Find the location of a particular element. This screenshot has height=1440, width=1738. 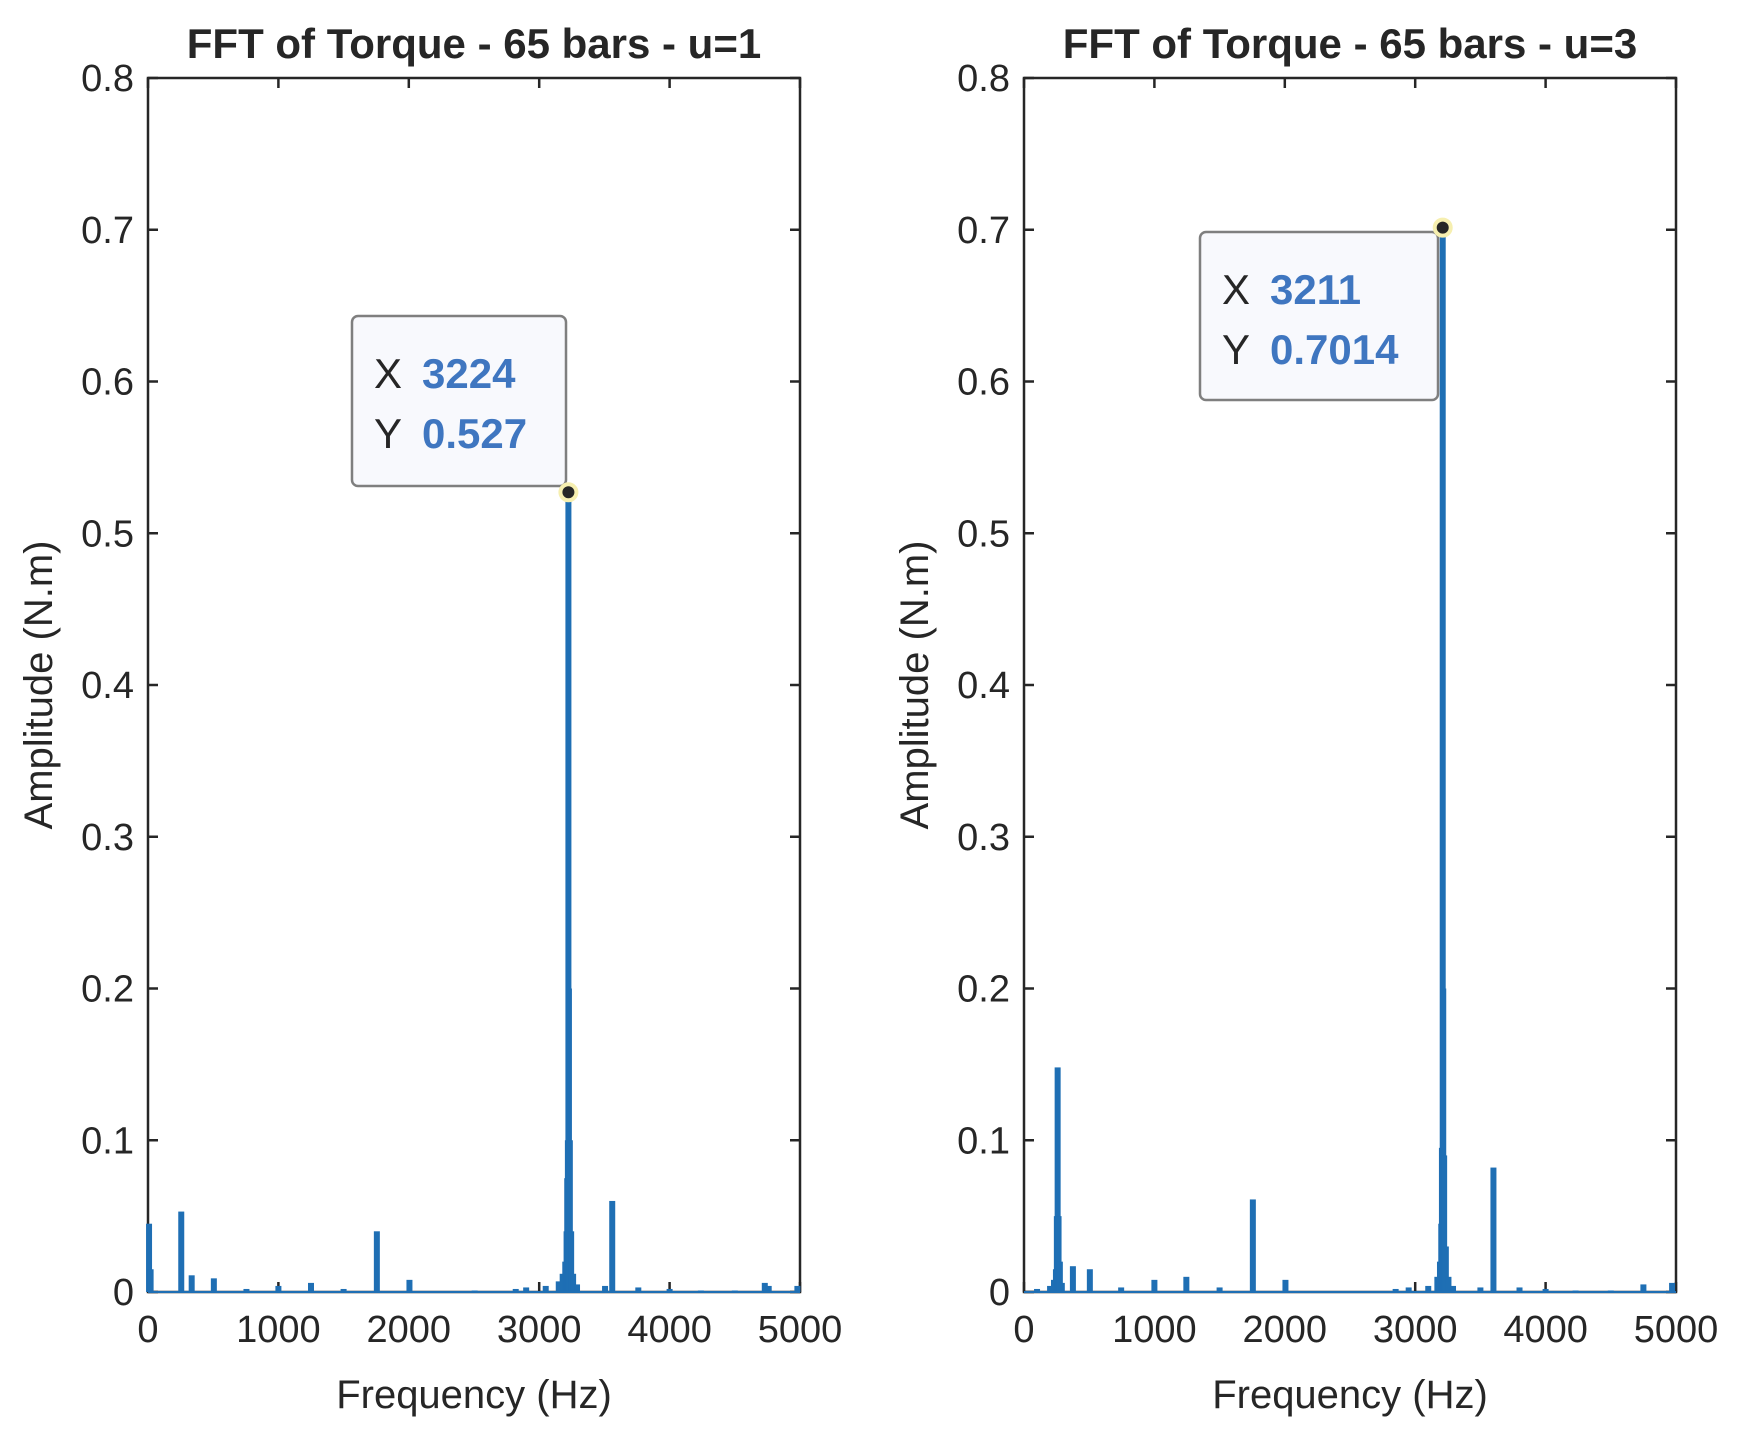

datatip-y-value: 0.7014 is located at coordinates (1334, 349).